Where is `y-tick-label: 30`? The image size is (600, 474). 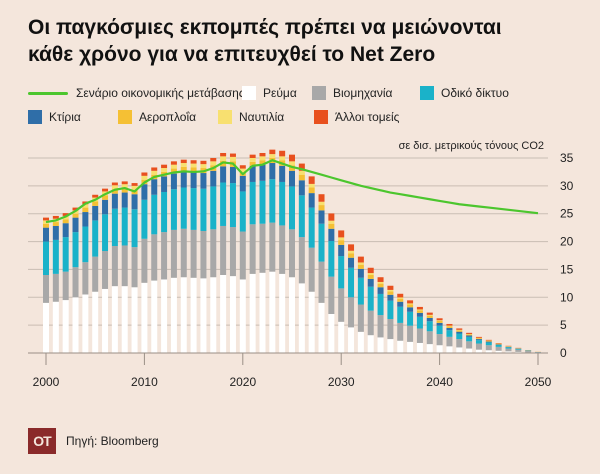
y-tick-label: 30 is located at coordinates (567, 186).